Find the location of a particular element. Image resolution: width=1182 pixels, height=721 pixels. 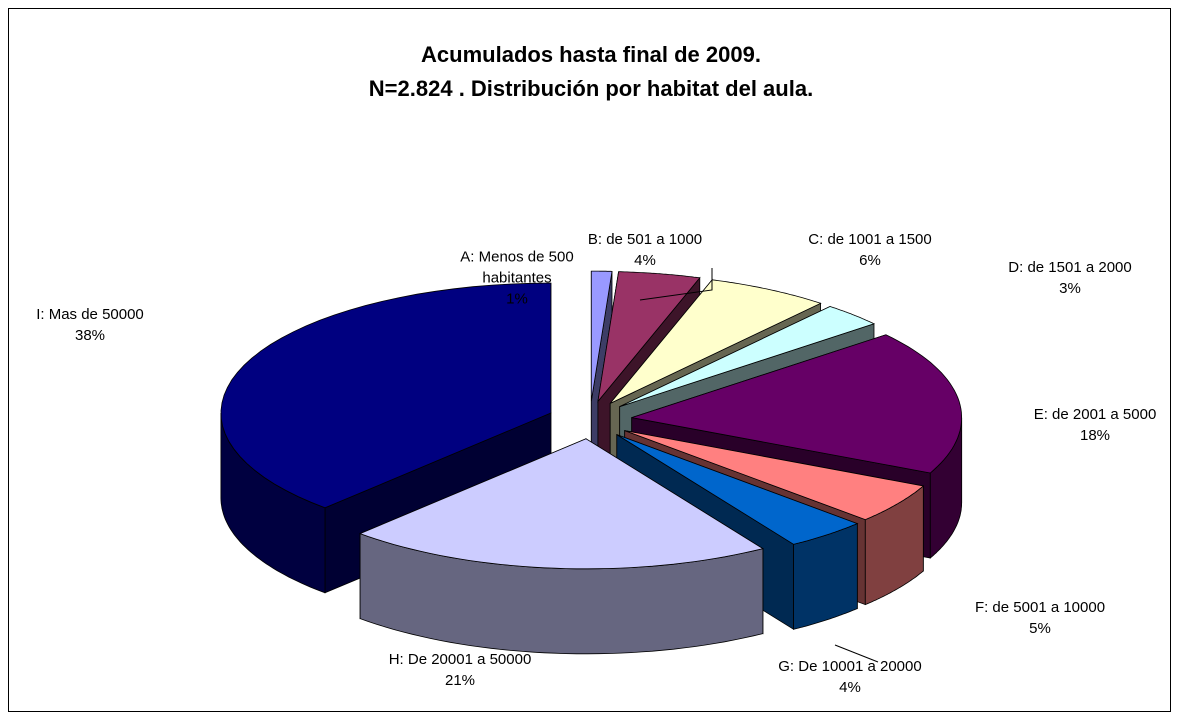

slice-label: G: De 10001 a 20000 4% is located at coordinates (850, 677).